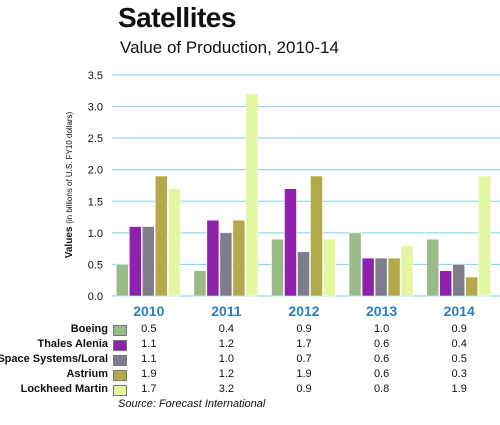 The width and height of the screenshot is (500, 425). I want to click on y-tick-label: 0.5, so click(95, 265).